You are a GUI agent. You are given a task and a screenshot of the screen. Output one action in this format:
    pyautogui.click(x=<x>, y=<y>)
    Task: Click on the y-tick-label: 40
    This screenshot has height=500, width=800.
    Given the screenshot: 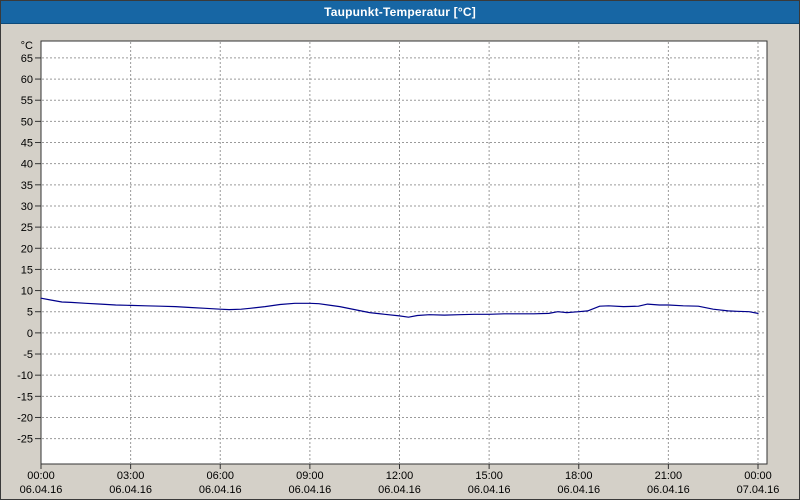 What is the action you would take?
    pyautogui.click(x=27, y=165)
    